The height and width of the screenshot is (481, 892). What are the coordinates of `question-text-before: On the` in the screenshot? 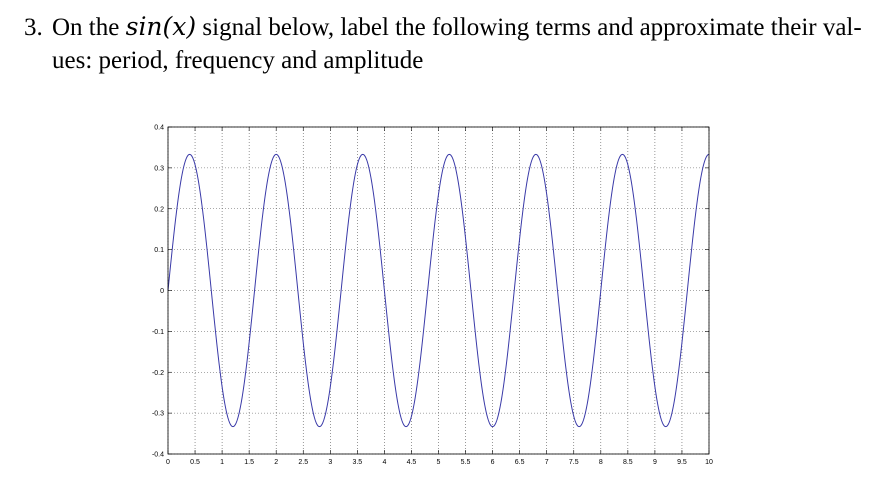 It's located at (86, 27).